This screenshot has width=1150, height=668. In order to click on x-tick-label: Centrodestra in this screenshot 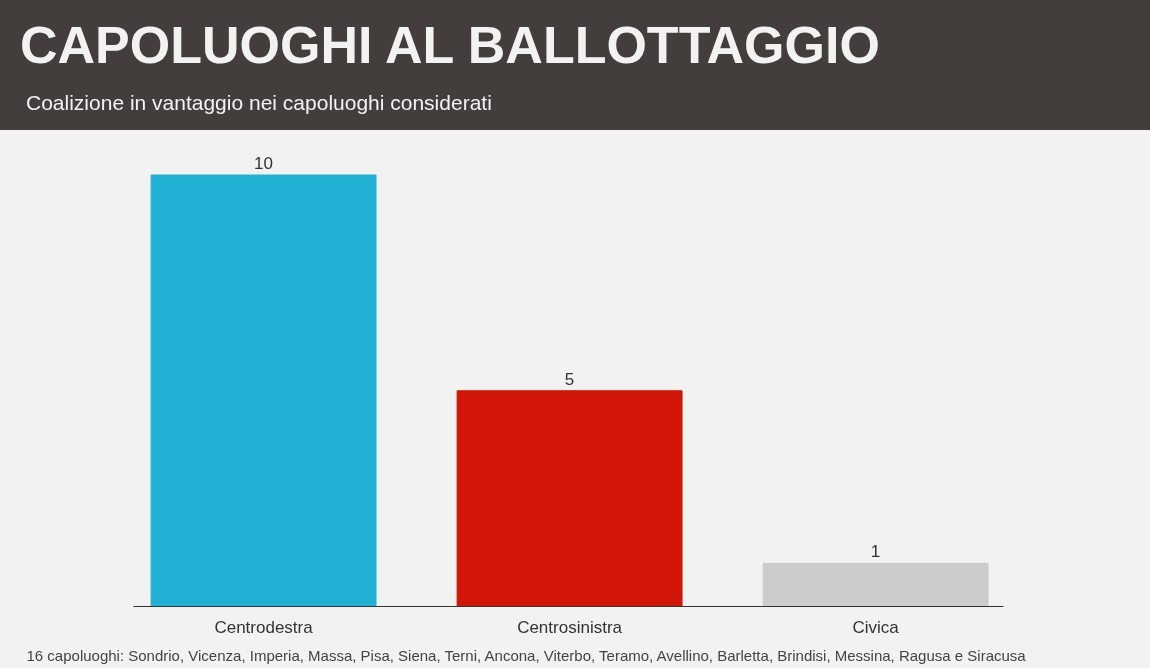, I will do `click(264, 627)`.